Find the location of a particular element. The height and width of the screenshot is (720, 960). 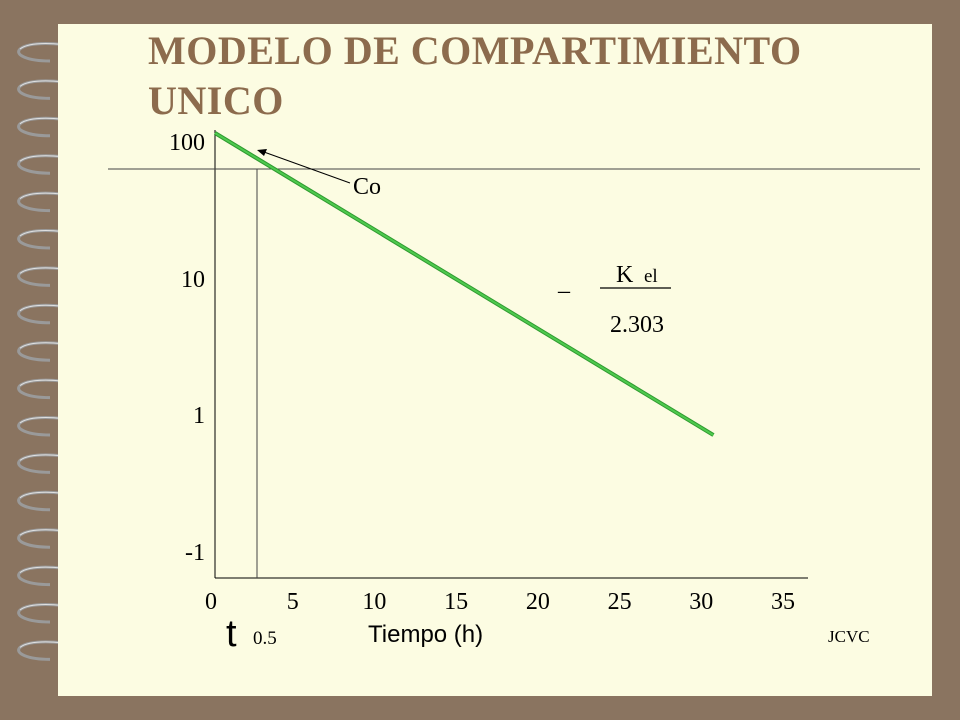

k-subscript: el is located at coordinates (651, 276).